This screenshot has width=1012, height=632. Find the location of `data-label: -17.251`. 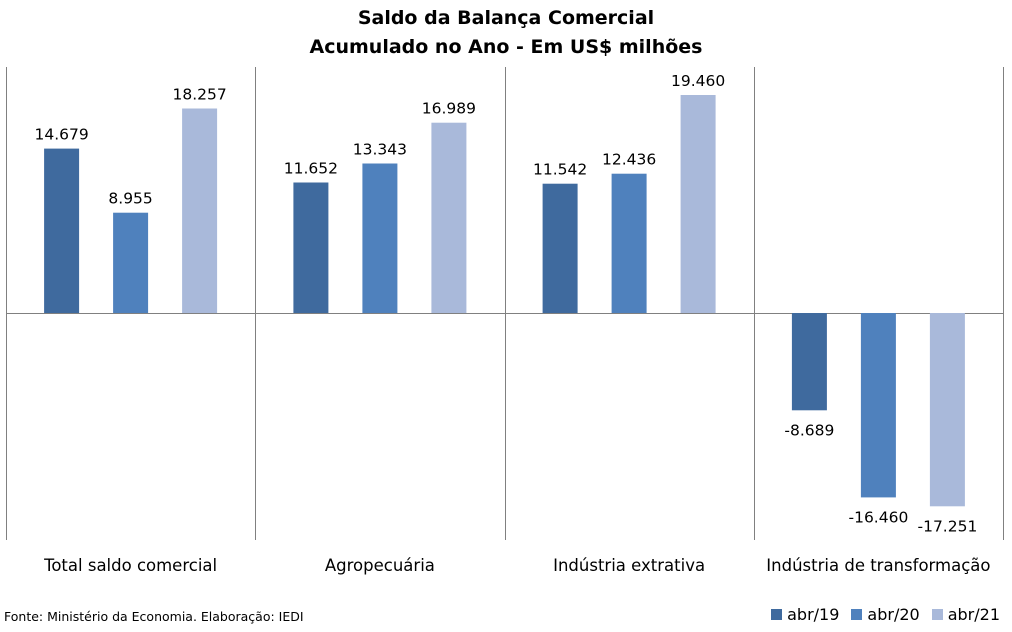

data-label: -17.251 is located at coordinates (947, 526).